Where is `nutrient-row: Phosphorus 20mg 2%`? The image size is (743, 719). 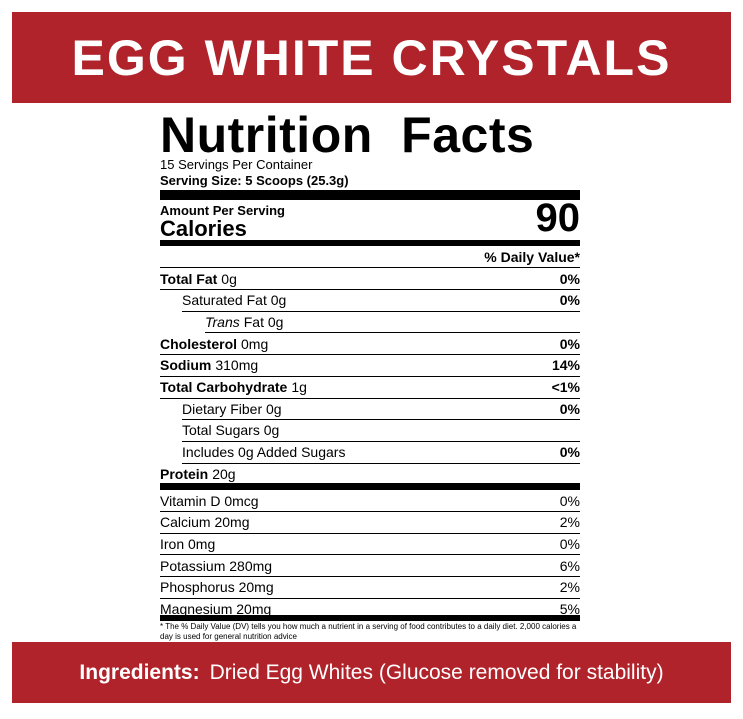
nutrient-row: Phosphorus 20mg 2% is located at coordinates (370, 588).